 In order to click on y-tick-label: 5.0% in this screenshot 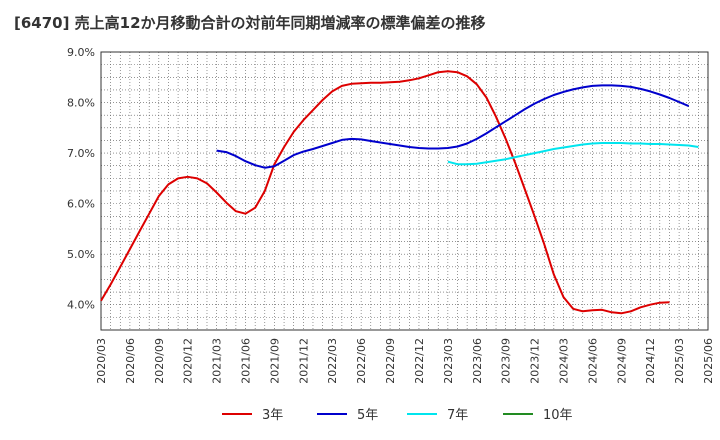, I will do `click(81, 254)`.